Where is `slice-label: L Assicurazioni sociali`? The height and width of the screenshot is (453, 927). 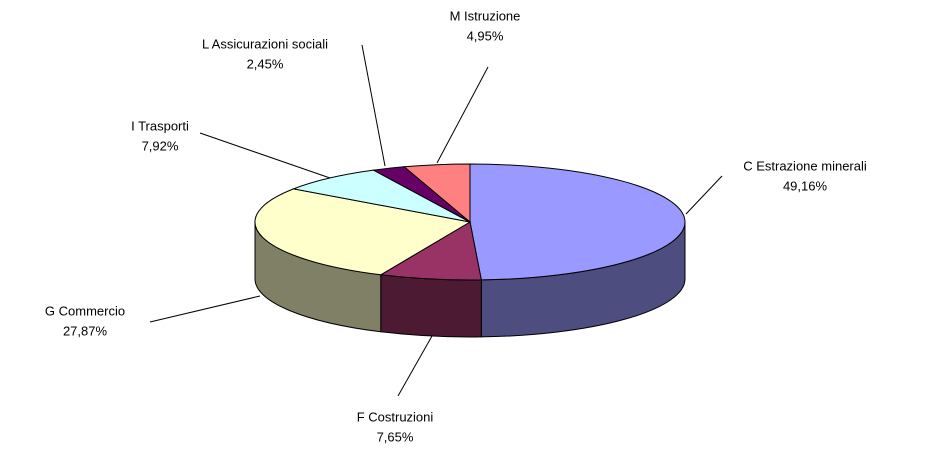 slice-label: L Assicurazioni sociali is located at coordinates (265, 43).